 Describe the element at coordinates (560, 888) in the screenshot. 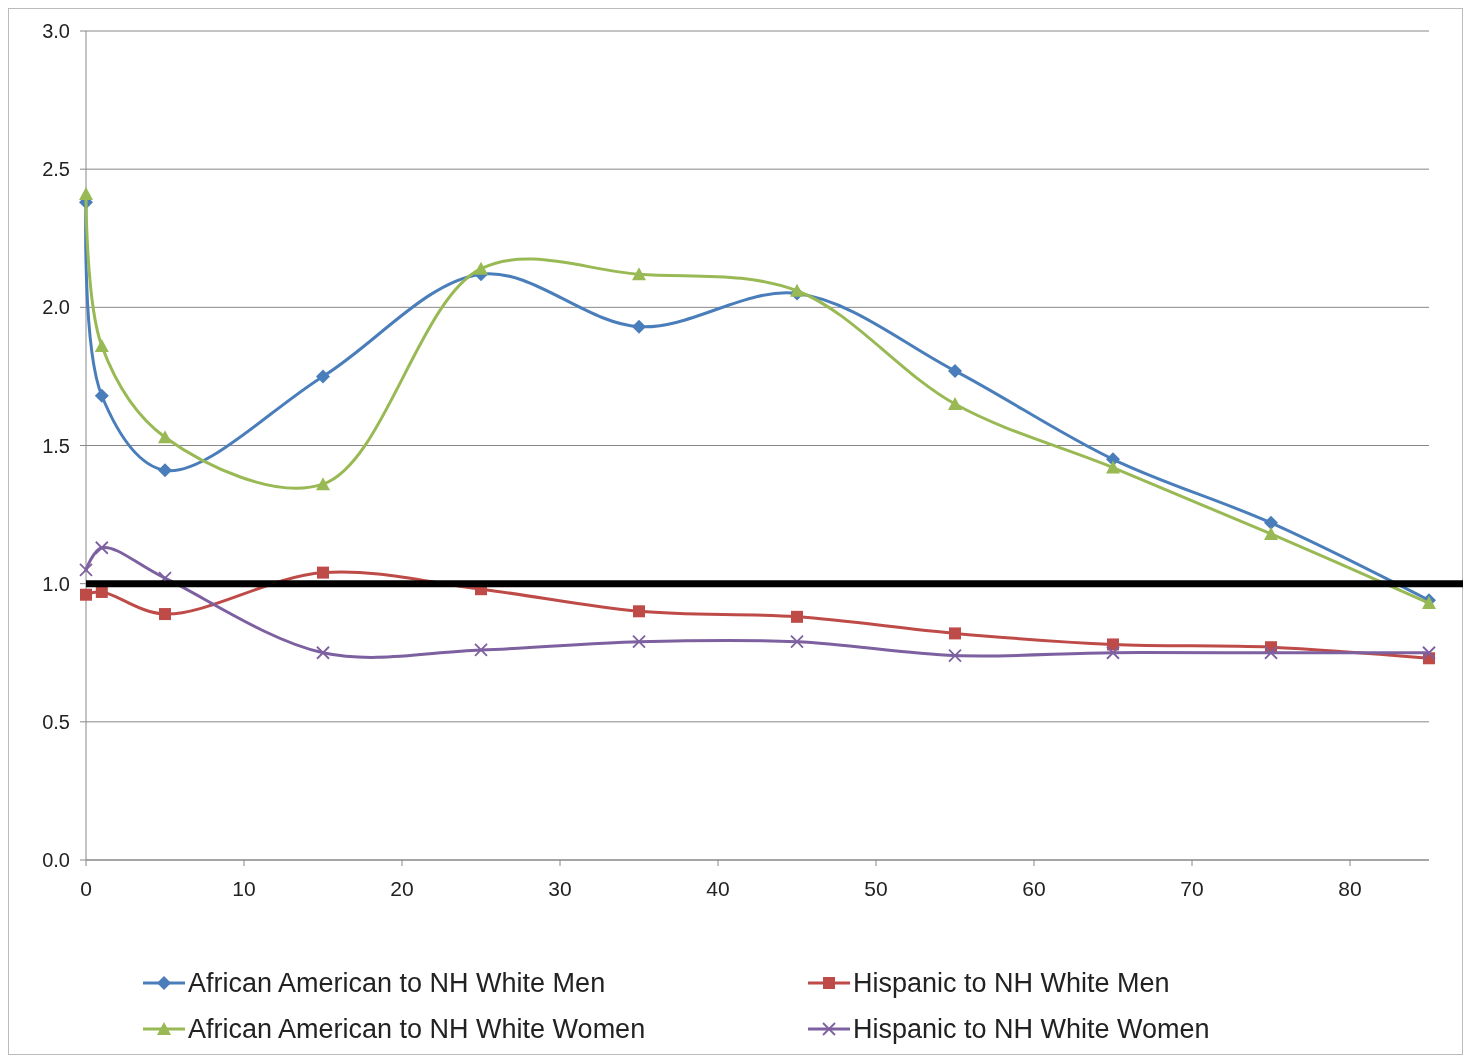

I see `x-tick-label: 30` at that location.